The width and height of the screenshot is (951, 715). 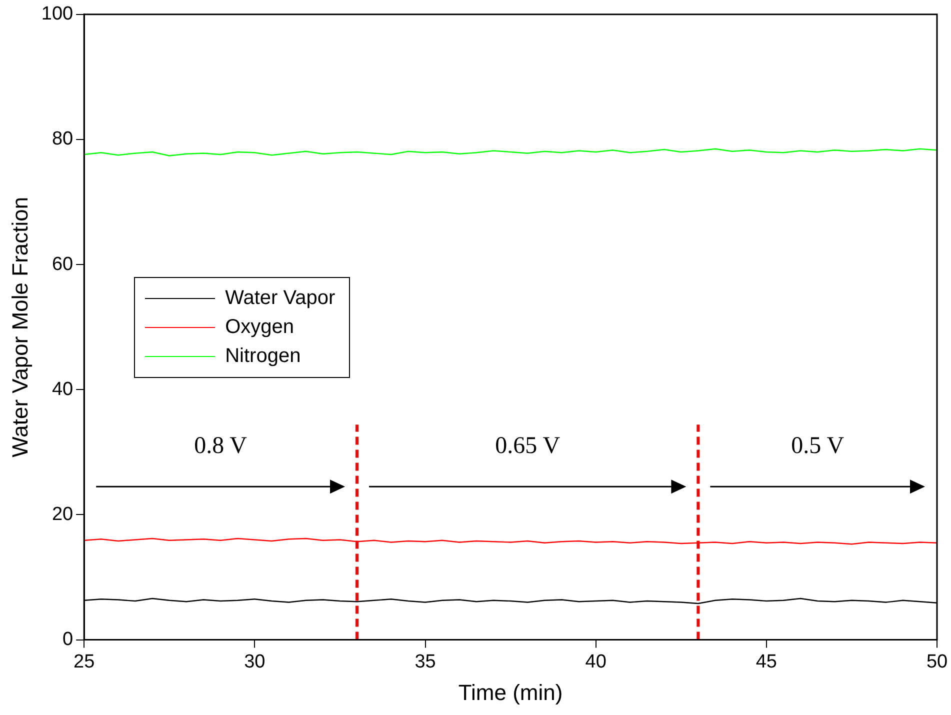 I want to click on annotation: 0.65 V, so click(x=528, y=445).